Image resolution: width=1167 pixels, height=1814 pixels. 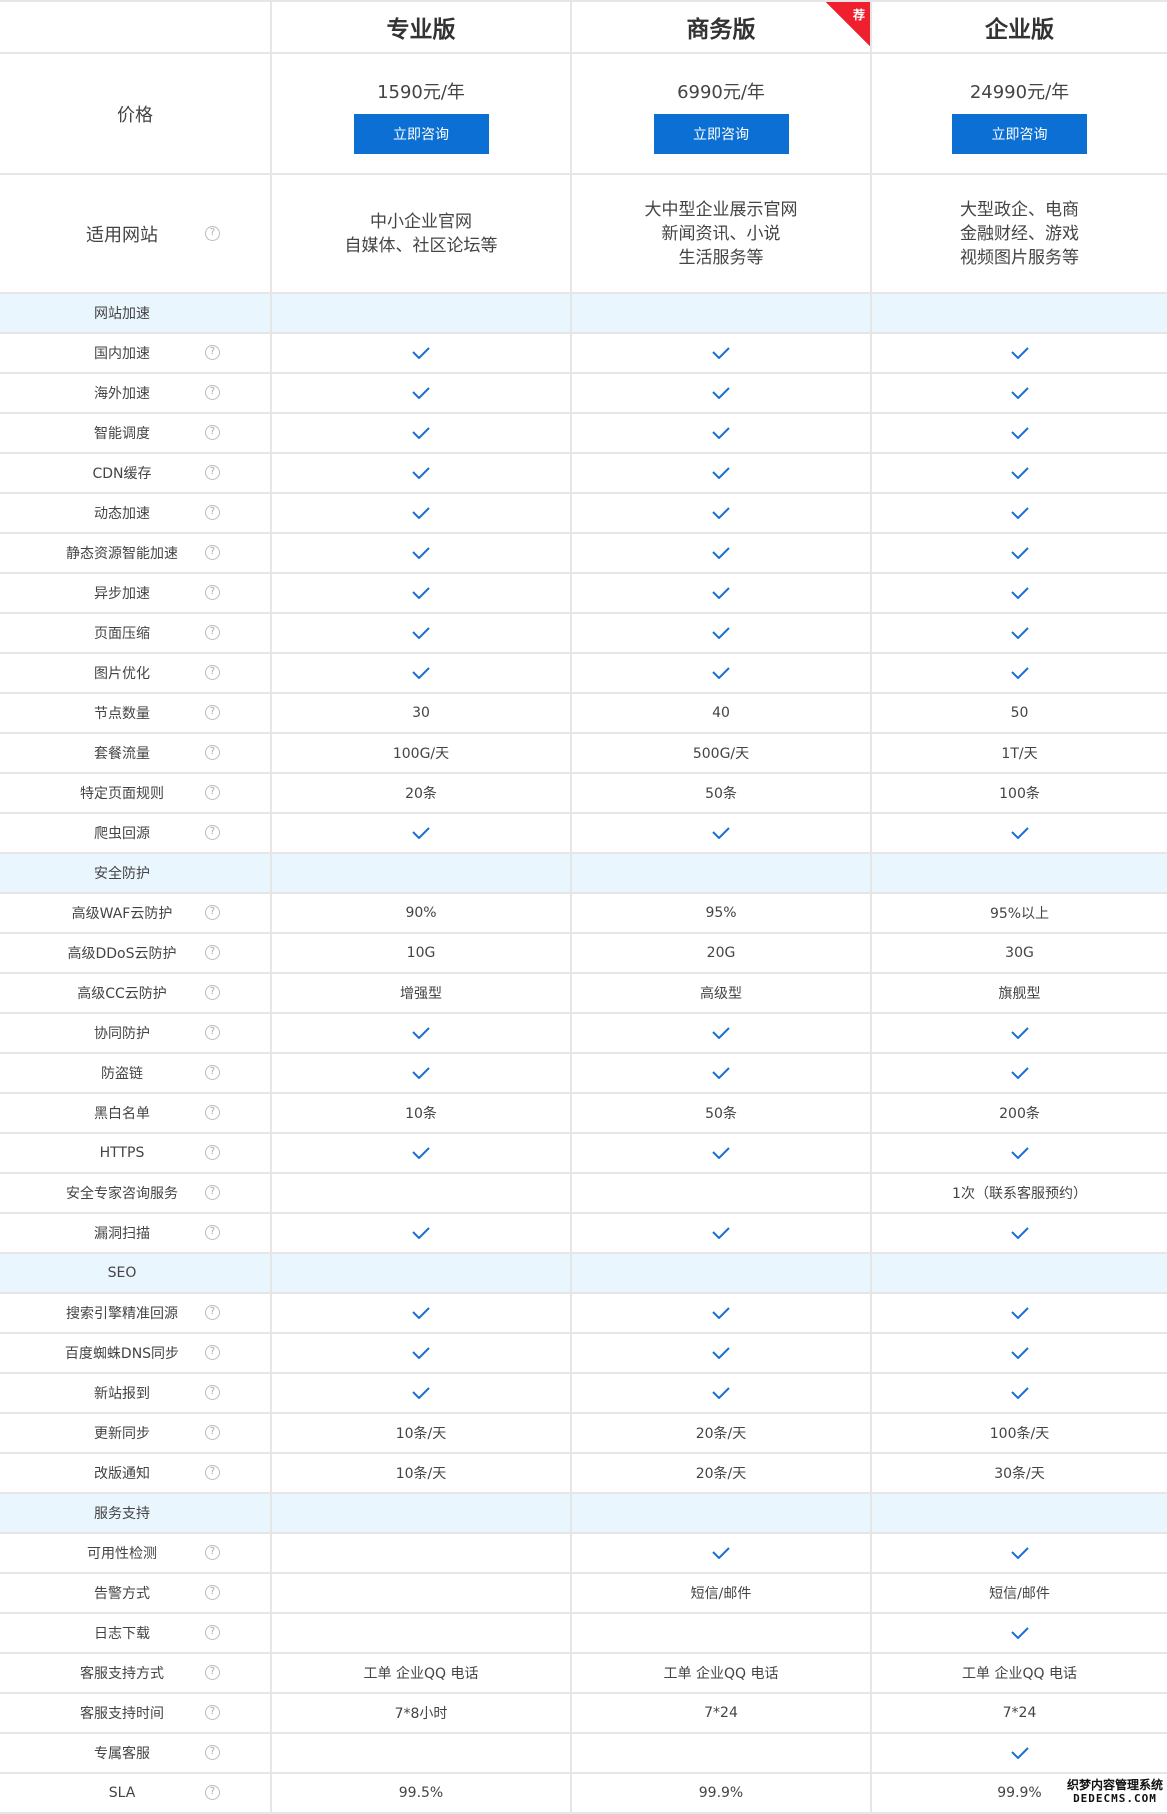 I want to click on feature-row: 智能调度?, so click(x=583, y=434).